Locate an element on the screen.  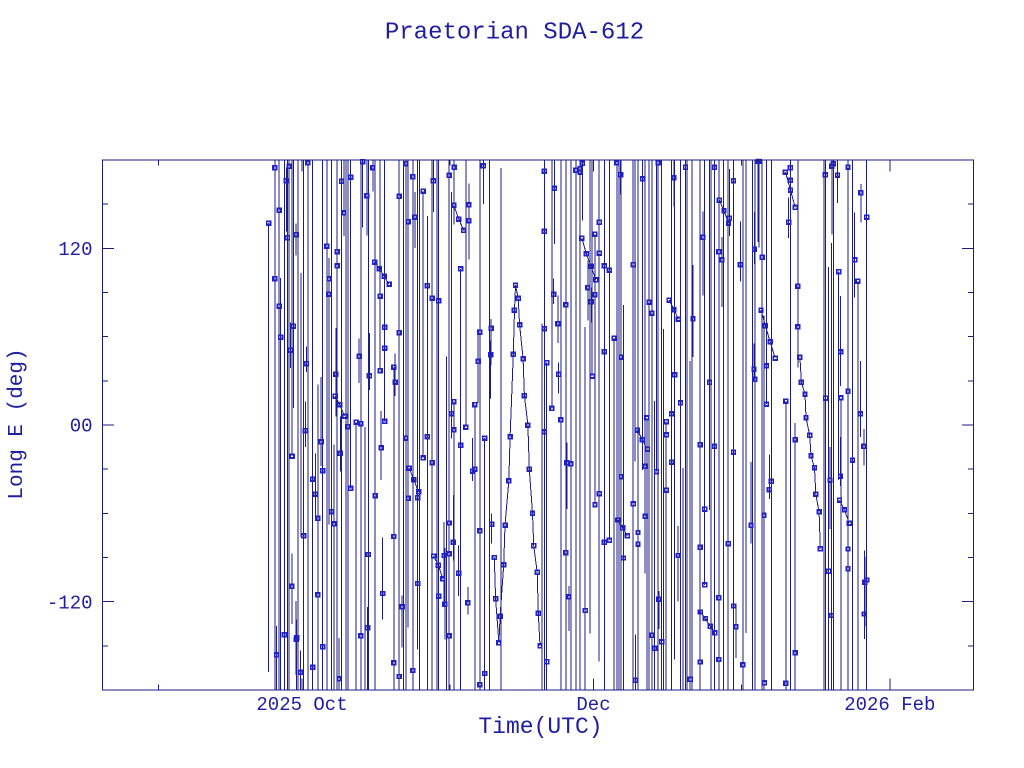
svg-text: -120 is located at coordinates (70, 603).